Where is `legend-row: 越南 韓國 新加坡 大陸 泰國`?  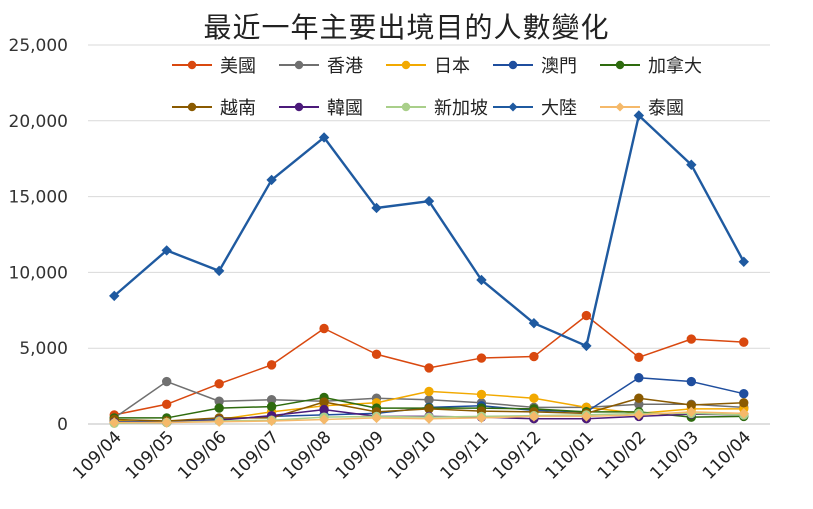
legend-row: 越南 韓國 新加坡 大陸 泰國 is located at coordinates (470, 107).